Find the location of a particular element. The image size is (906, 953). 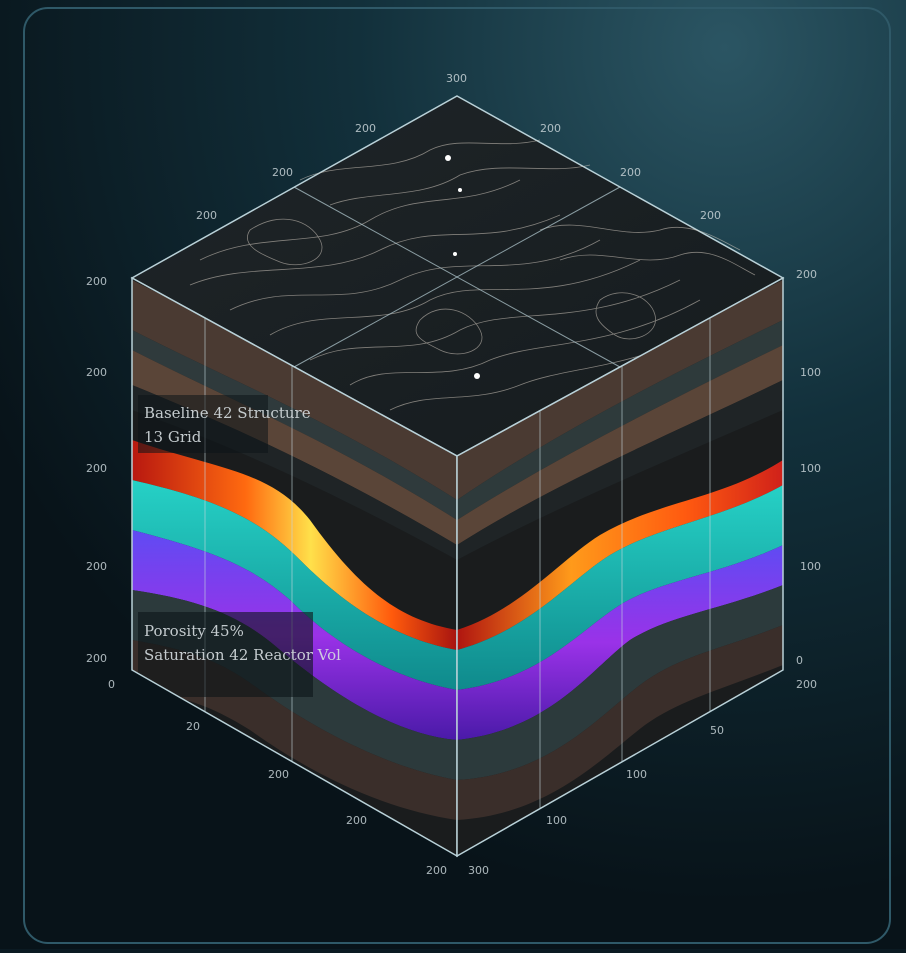

tick-label: 20 is located at coordinates (193, 726).